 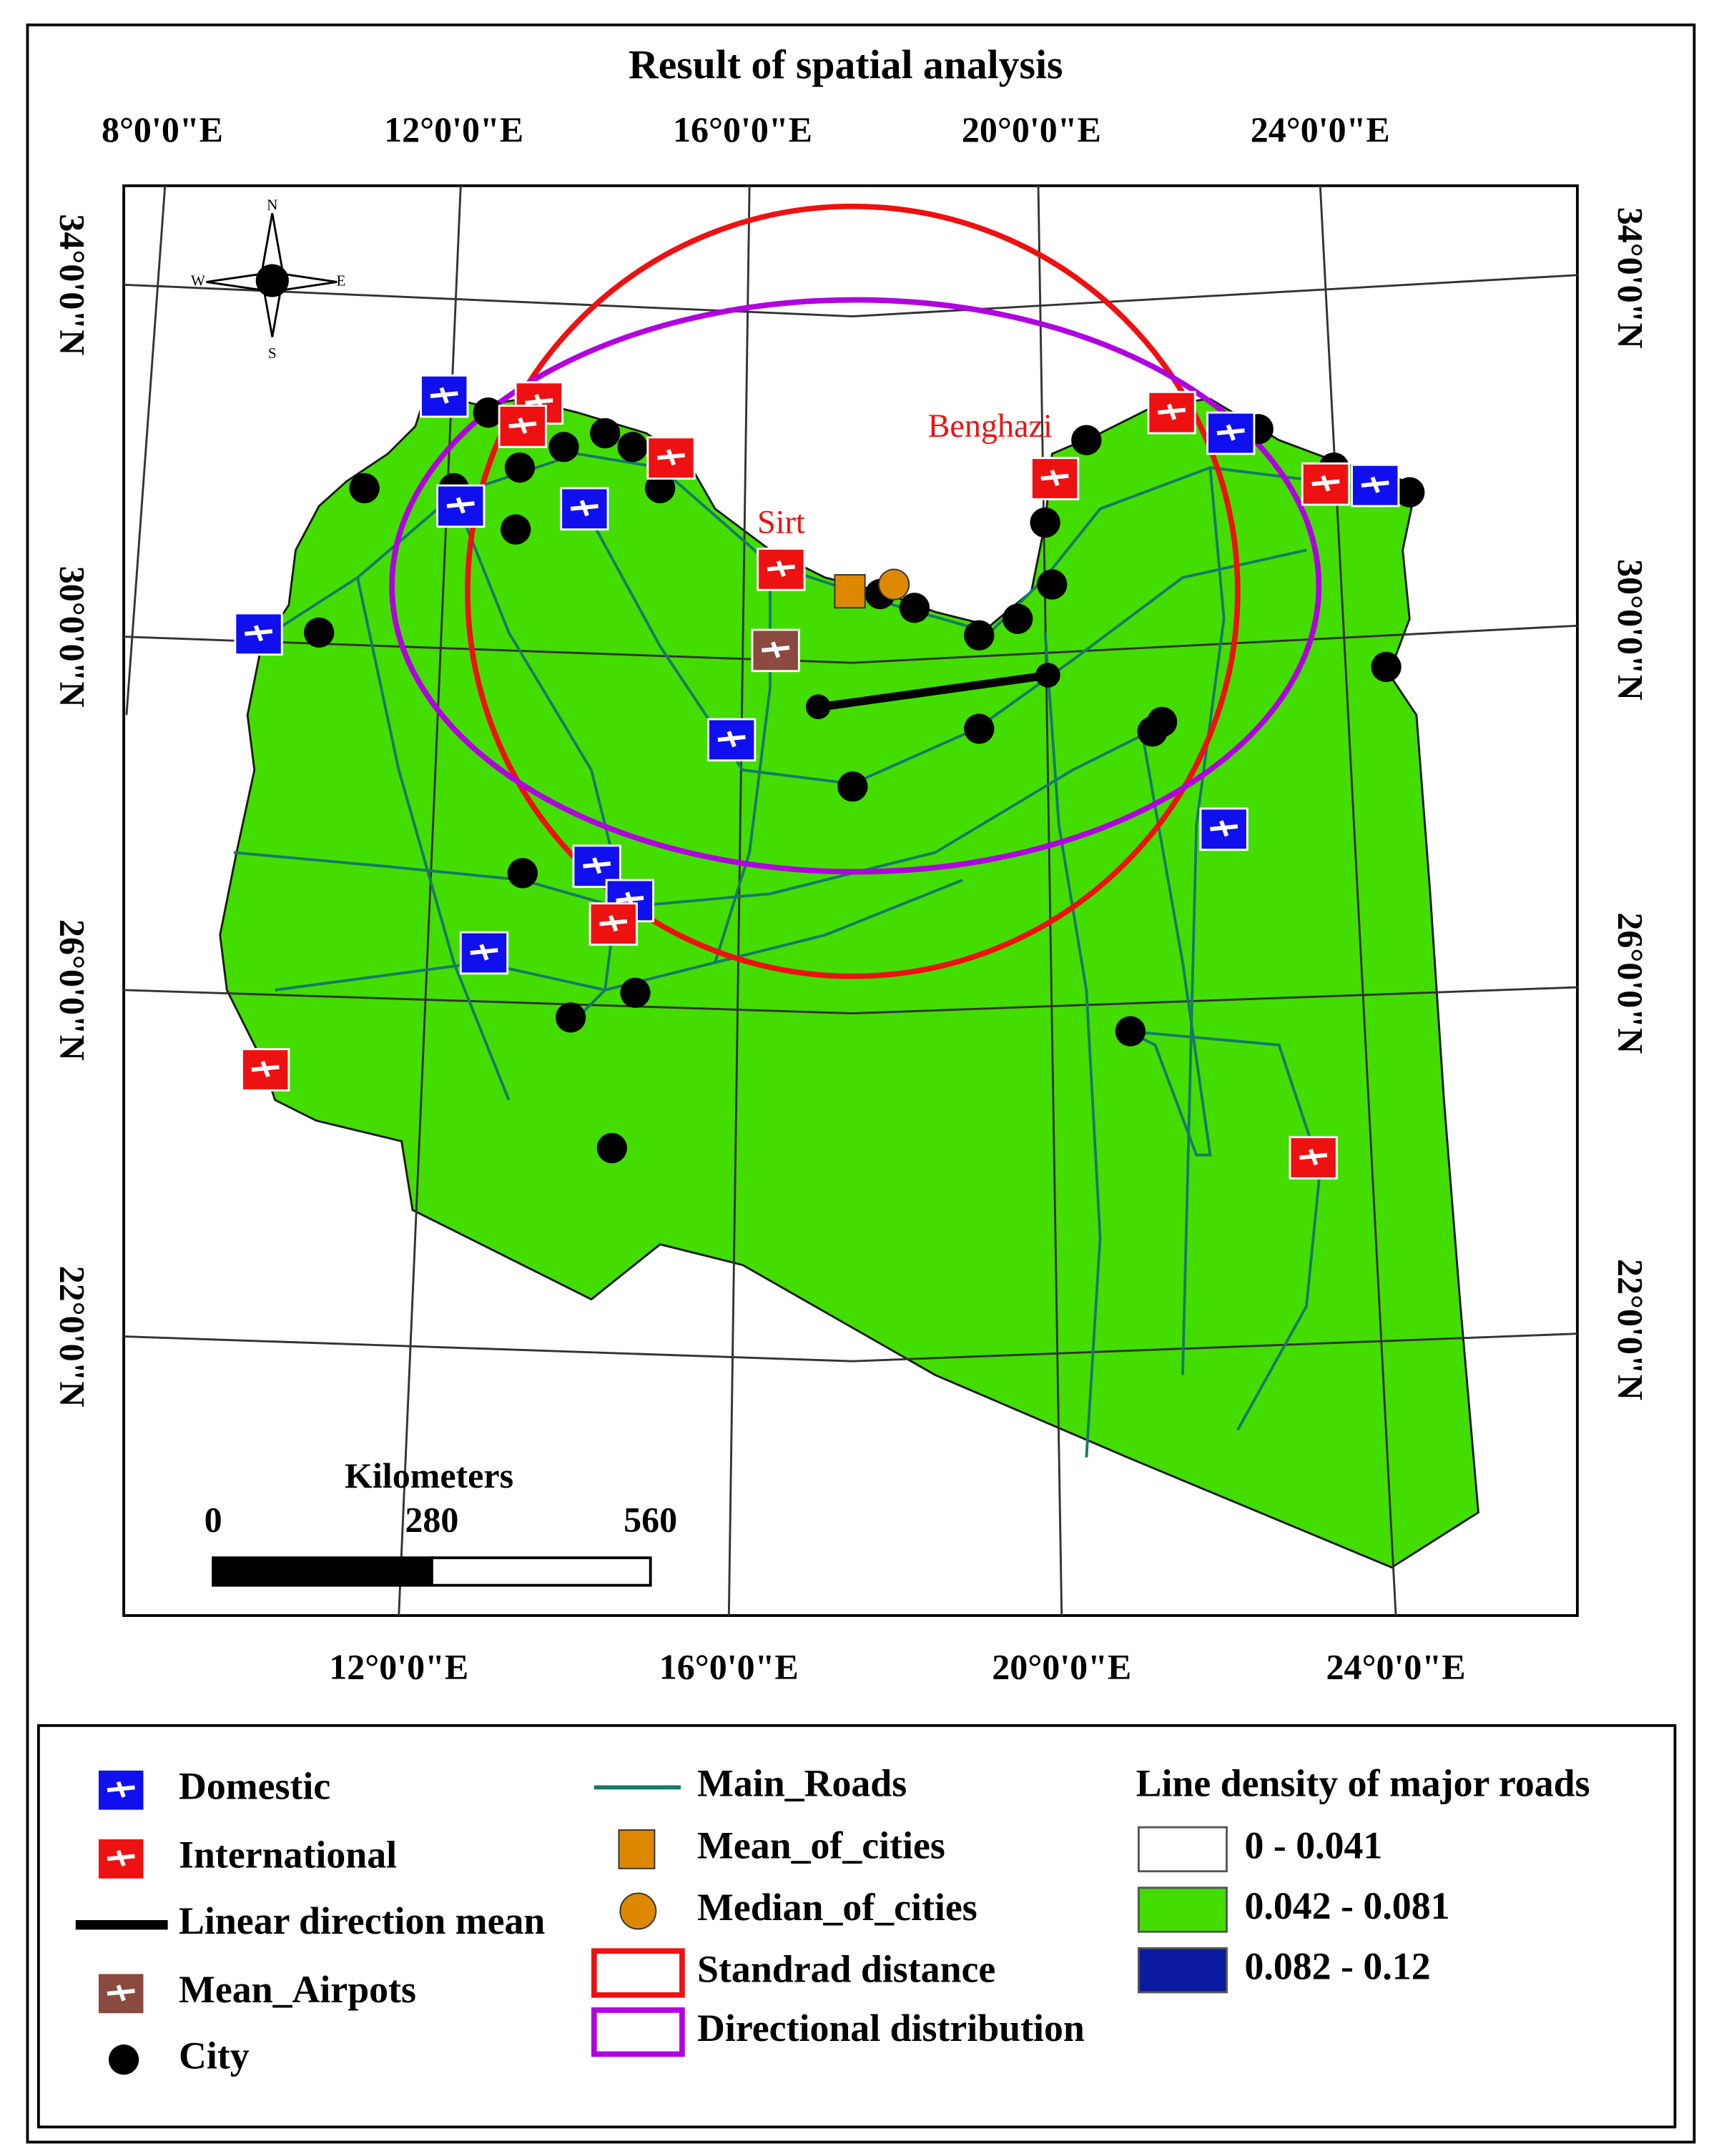 I want to click on density-class-label: 0 - 0.041, so click(x=1313, y=1845).